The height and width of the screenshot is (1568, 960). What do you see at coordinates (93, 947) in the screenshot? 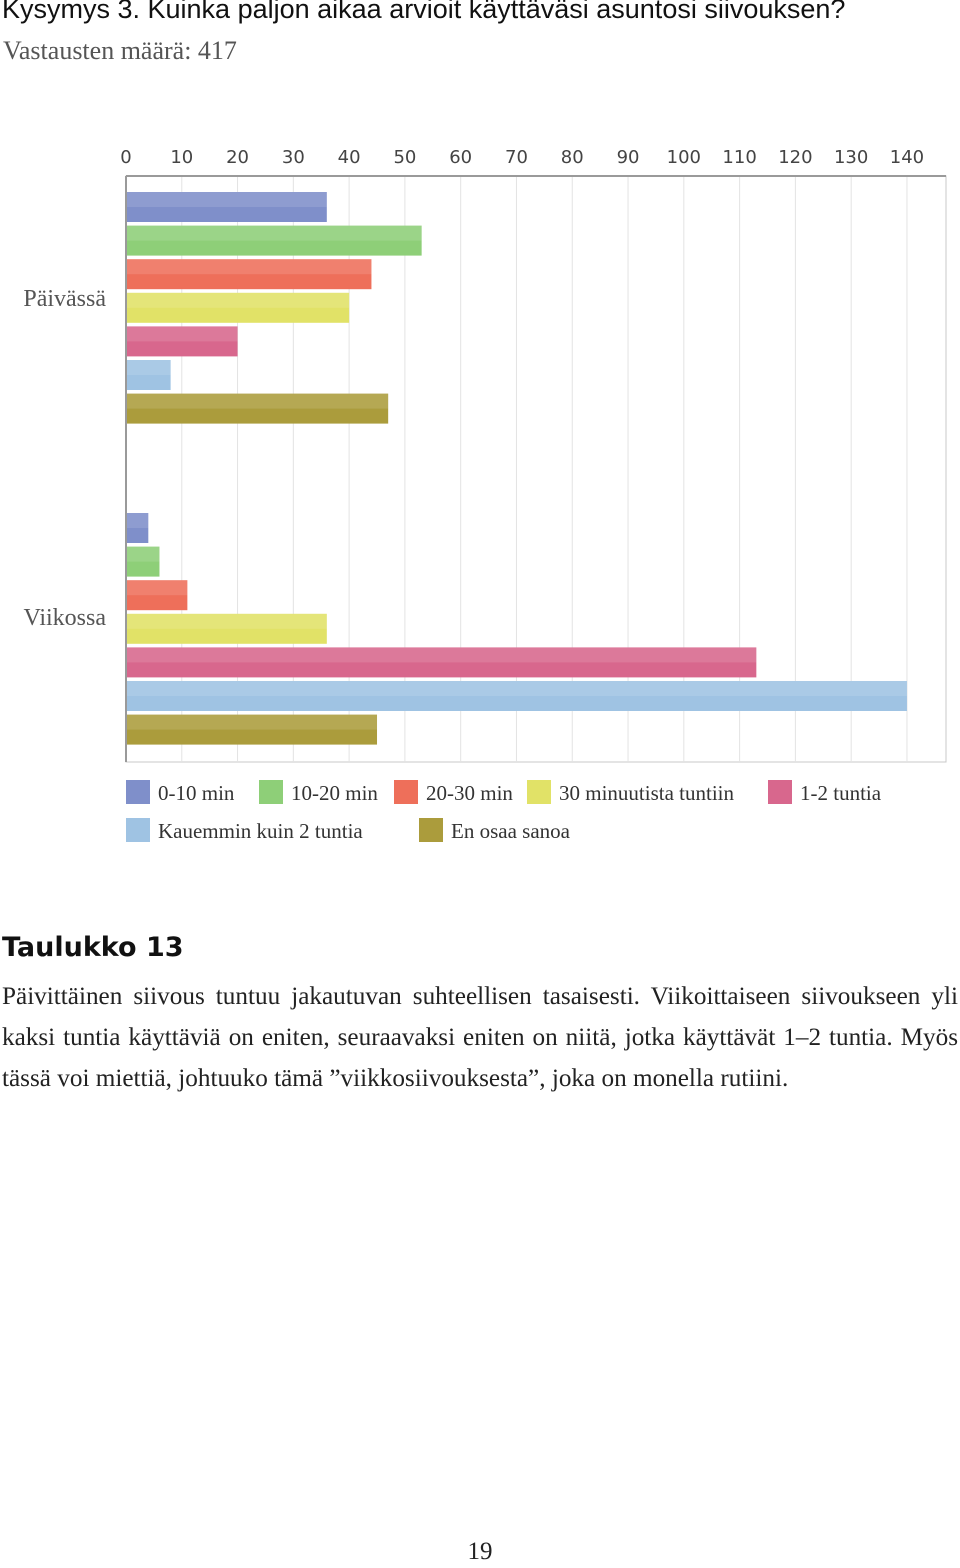
I see `table-caption: Taulukko 13` at bounding box center [93, 947].